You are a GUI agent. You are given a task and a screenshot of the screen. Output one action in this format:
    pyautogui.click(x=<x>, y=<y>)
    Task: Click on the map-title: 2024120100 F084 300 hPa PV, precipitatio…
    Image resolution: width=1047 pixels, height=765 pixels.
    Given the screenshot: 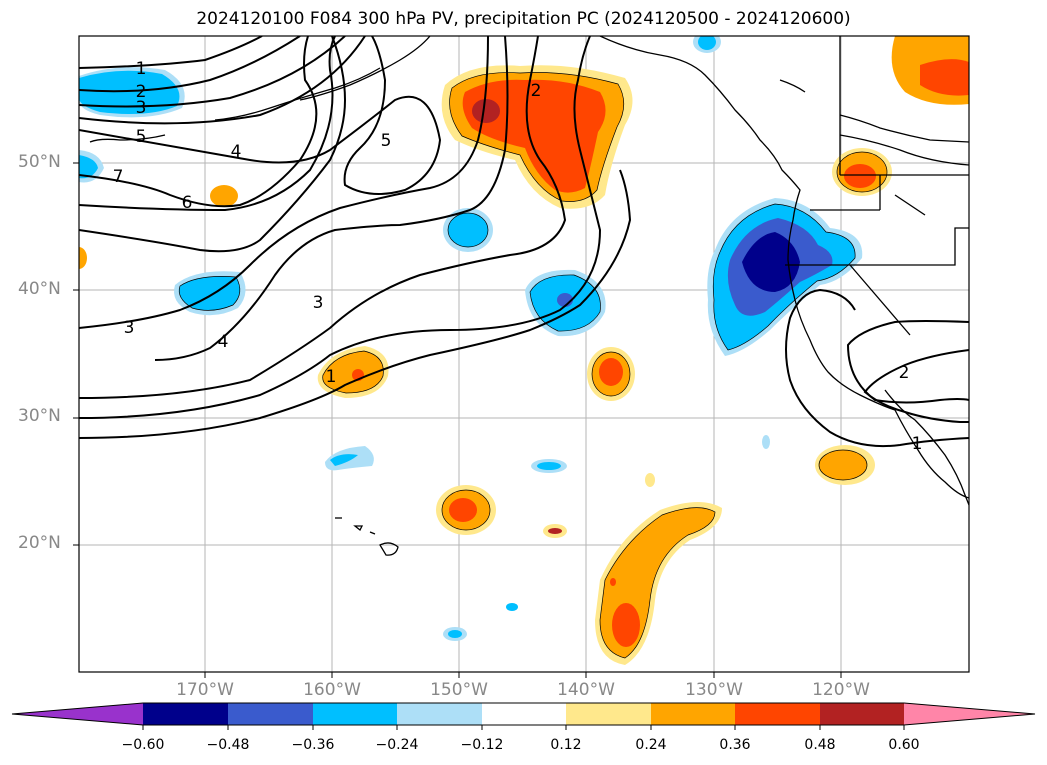 What is the action you would take?
    pyautogui.click(x=523, y=19)
    